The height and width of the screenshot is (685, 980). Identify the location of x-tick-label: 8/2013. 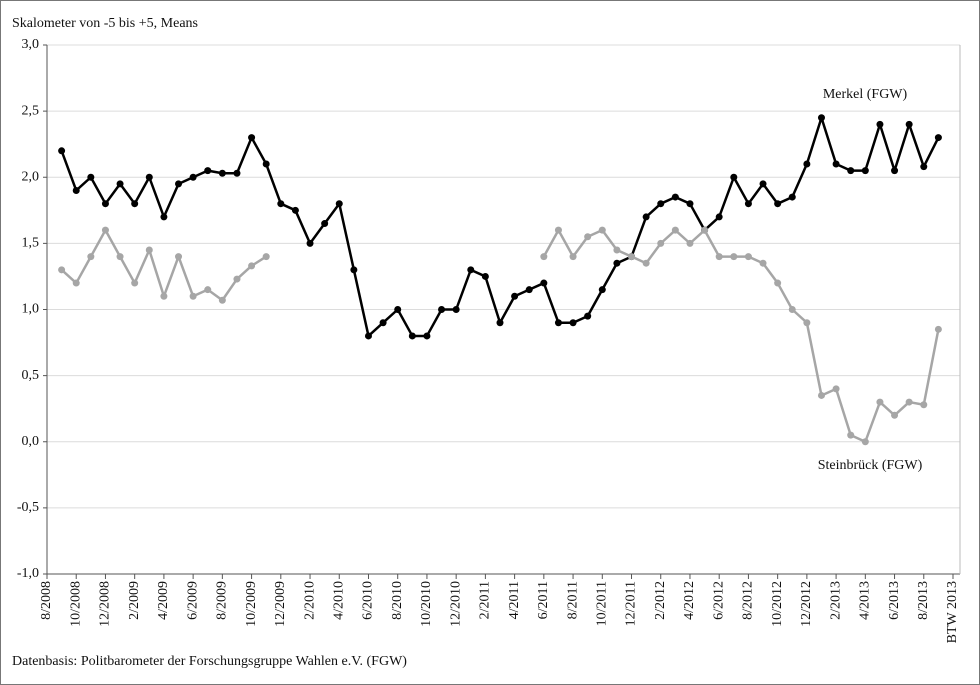
(923, 600).